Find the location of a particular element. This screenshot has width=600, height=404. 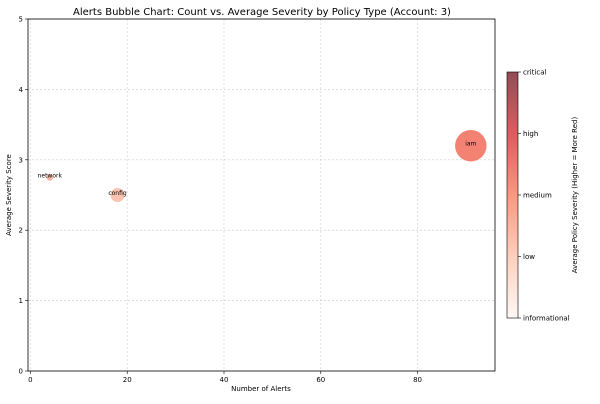

colorbar-tick-layer: informational low medium high critical is located at coordinates (544, 196).